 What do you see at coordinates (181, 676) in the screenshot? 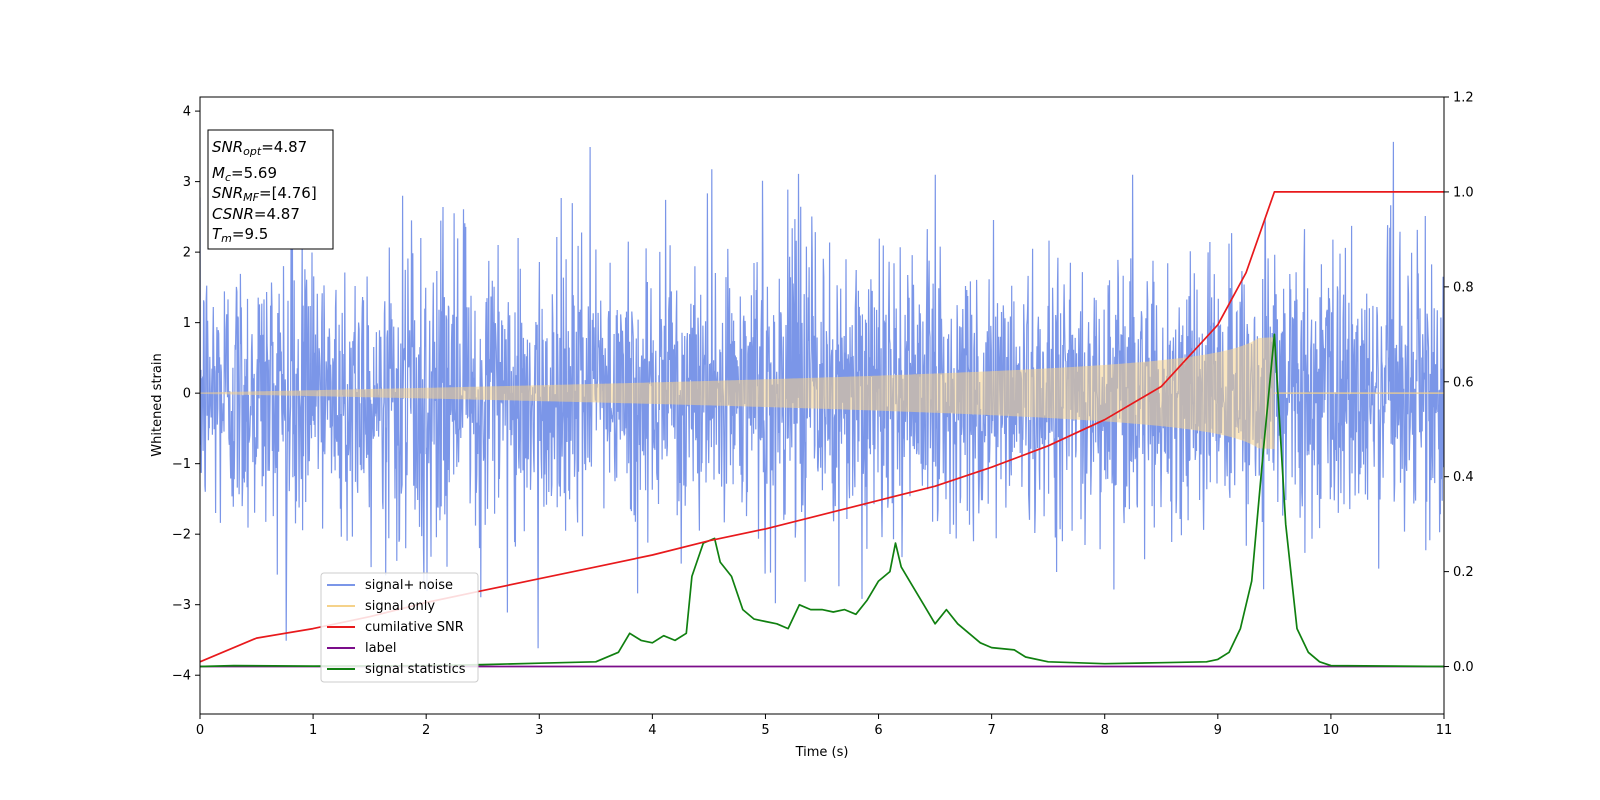
I see `y-left-tick-label: −4` at bounding box center [181, 676].